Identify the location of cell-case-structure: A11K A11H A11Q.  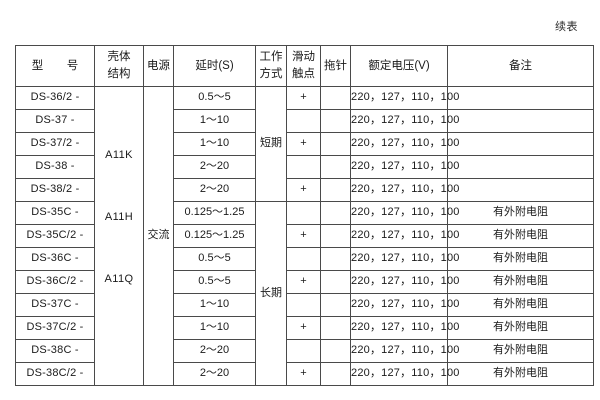
(119, 236).